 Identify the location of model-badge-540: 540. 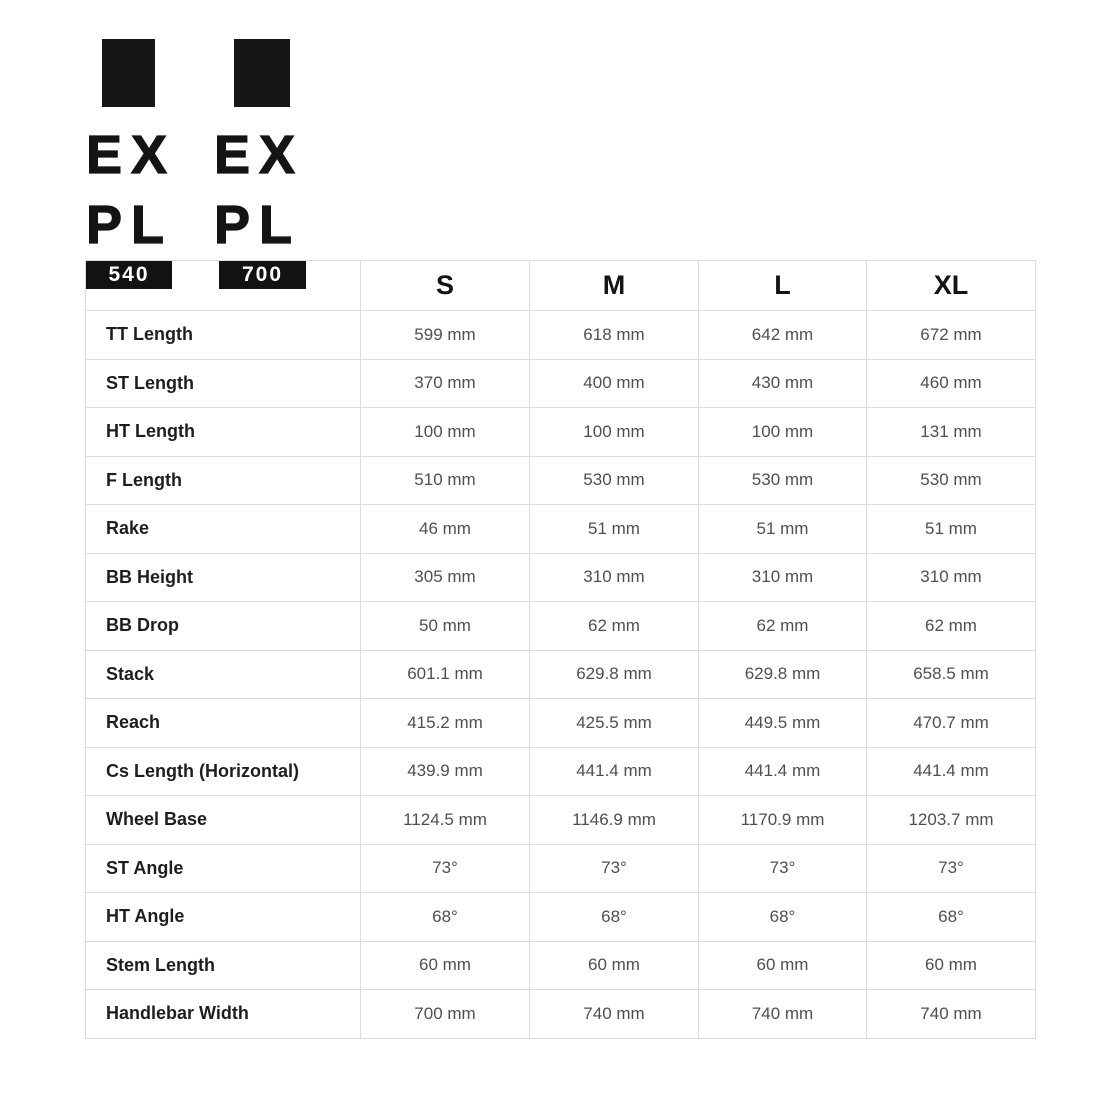
(129, 275).